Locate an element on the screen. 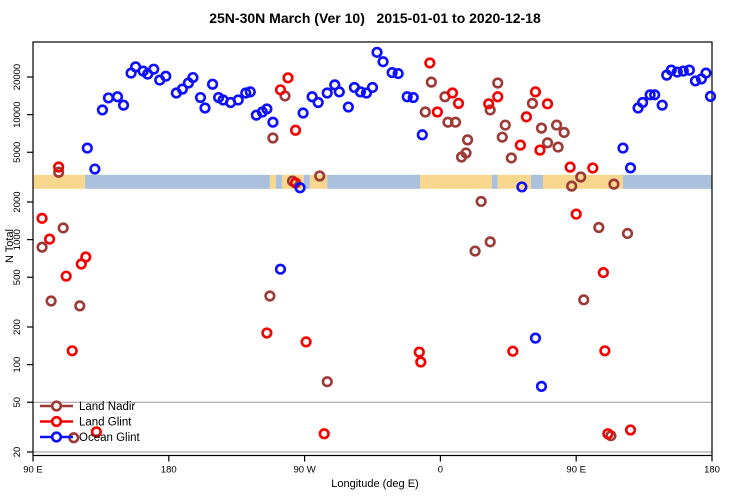 The image size is (750, 500). y-tick-label: 500 is located at coordinates (17, 277).